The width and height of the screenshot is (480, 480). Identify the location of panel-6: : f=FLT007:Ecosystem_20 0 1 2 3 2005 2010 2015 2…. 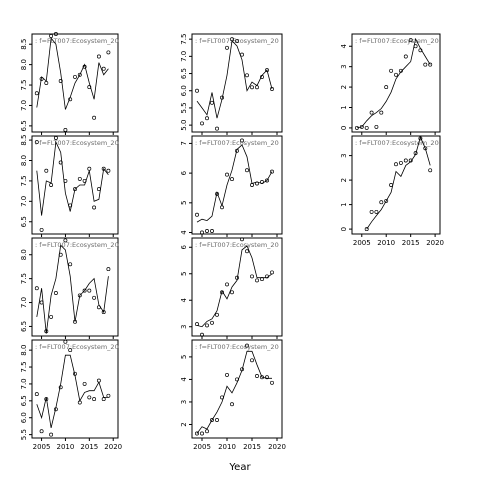
(392, 191).